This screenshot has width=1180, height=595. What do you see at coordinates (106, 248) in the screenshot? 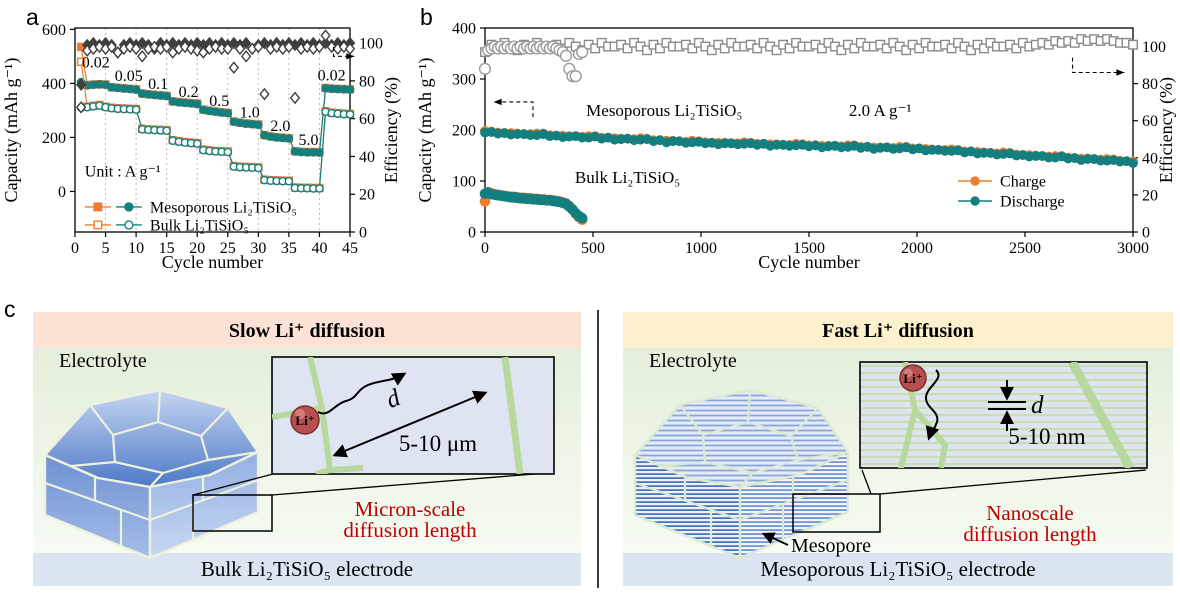
I see `svg-text: 5` at bounding box center [106, 248].